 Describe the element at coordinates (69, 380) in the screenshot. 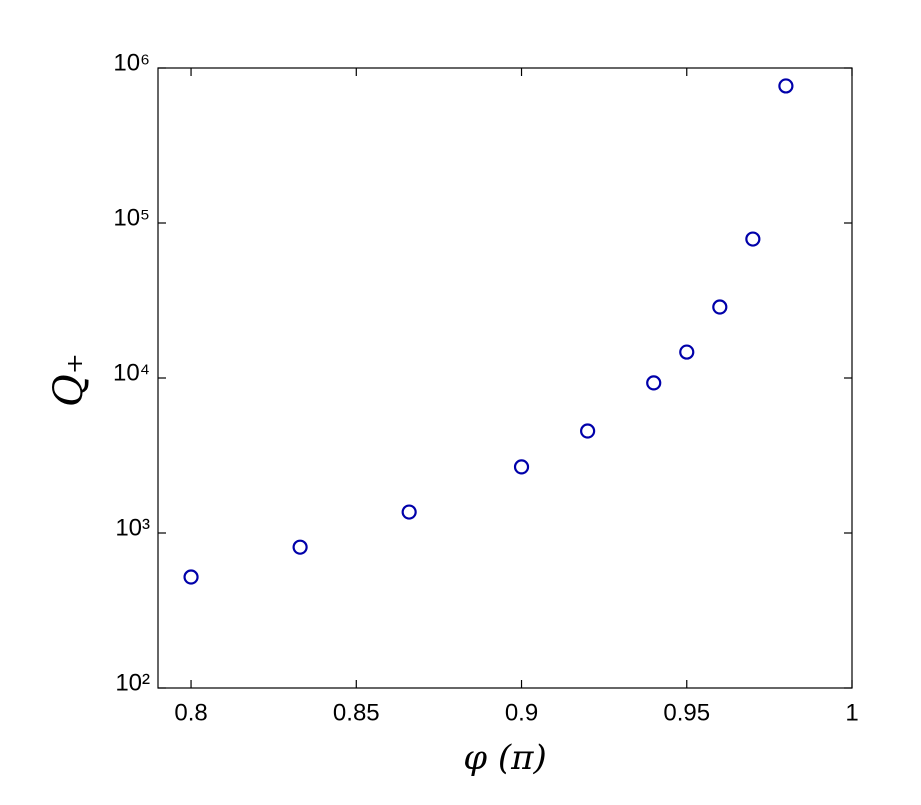

I see `y-axis-label: Q₊` at that location.